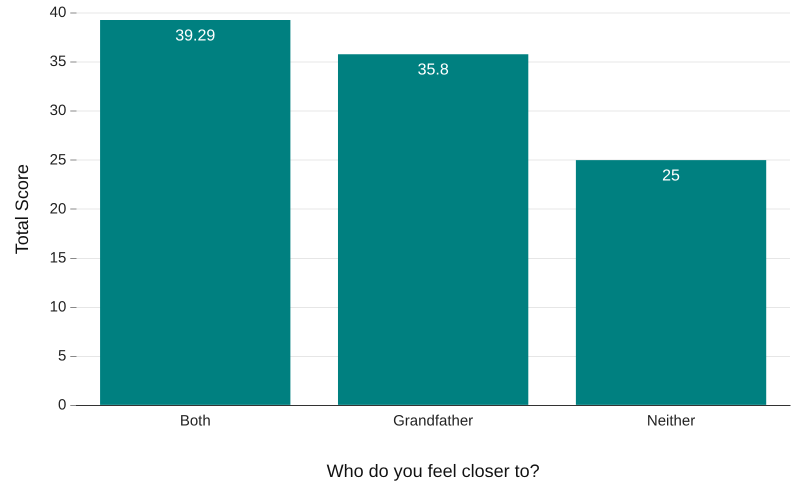  I want to click on y-tick-label: 10, so click(58, 307).